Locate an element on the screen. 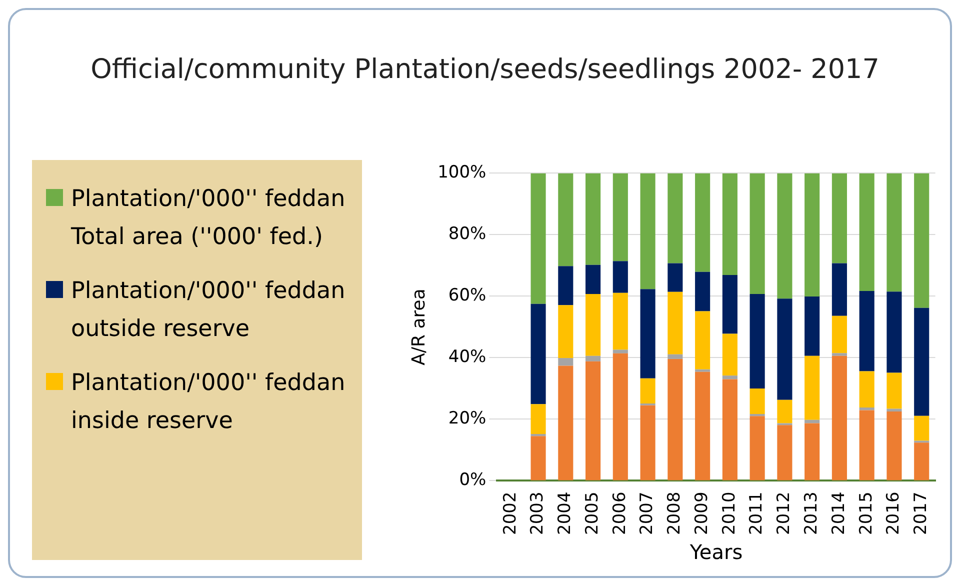 This screenshot has height=586, width=960. y-axis-title: A/R area is located at coordinates (419, 327).